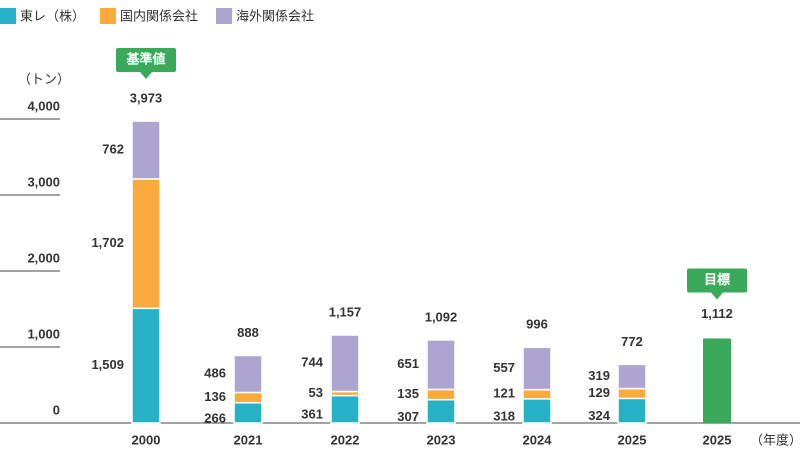 Image resolution: width=800 pixels, height=463 pixels. Describe the element at coordinates (441, 316) in the screenshot. I see `total-label: 1,092` at that location.